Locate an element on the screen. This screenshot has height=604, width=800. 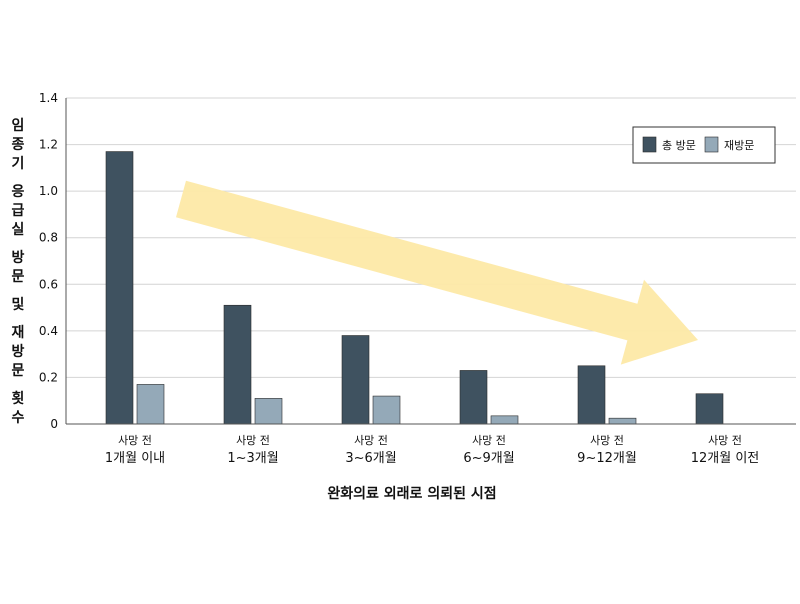
x-tick-label: 12개월 이전 is located at coordinates (725, 458).